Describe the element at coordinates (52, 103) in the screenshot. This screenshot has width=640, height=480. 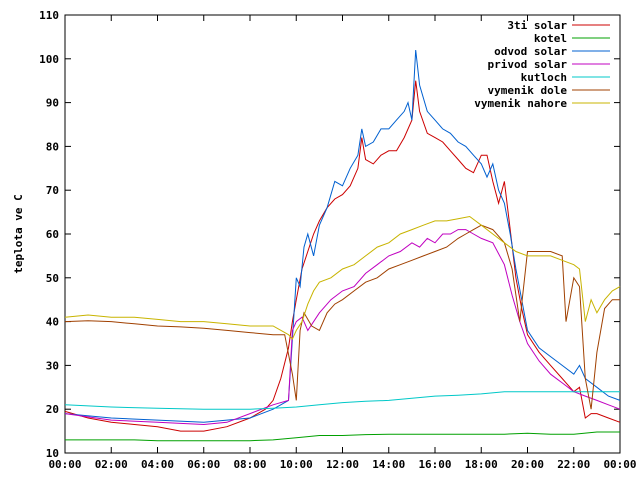
I see `y-tick-label: 90` at that location.